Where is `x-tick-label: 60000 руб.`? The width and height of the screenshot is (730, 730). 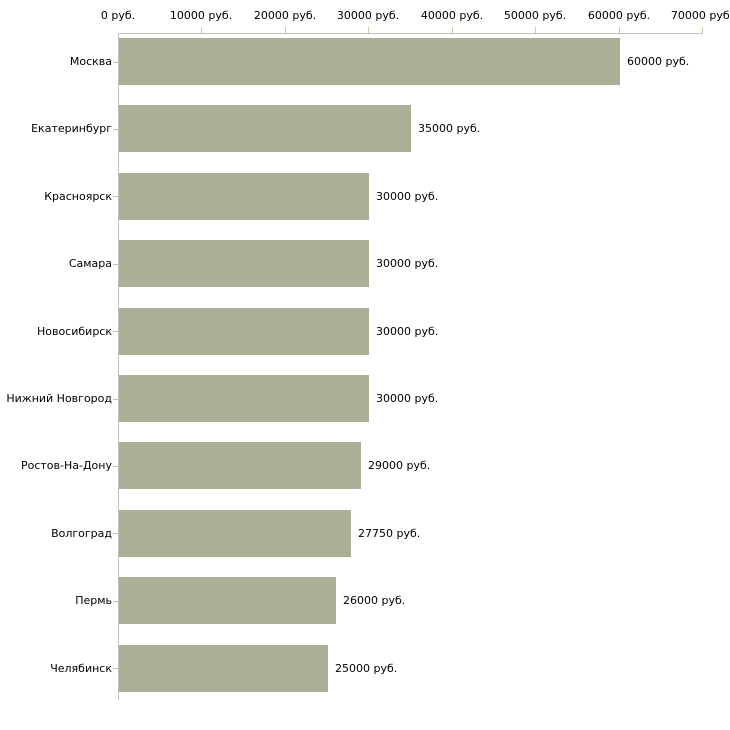 x-tick-label: 60000 руб. is located at coordinates (619, 15).